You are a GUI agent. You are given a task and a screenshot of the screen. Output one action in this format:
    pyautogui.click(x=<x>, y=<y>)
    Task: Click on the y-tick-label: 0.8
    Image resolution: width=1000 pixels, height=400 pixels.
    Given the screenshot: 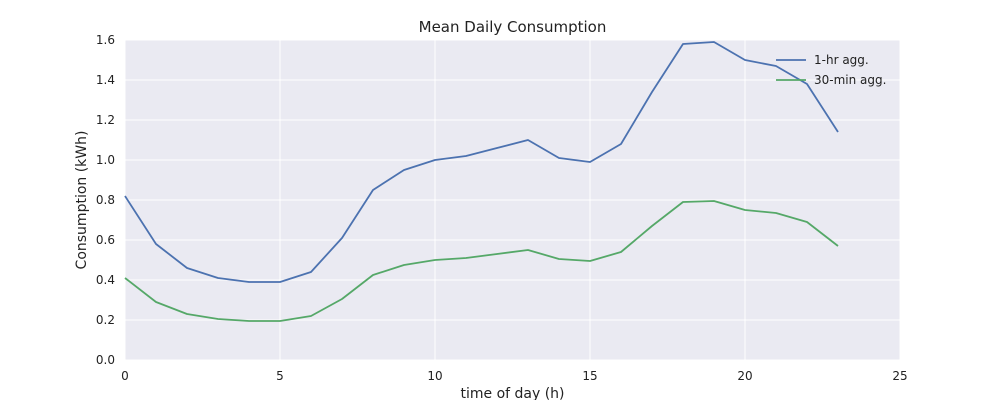 What is the action you would take?
    pyautogui.click(x=105, y=200)
    